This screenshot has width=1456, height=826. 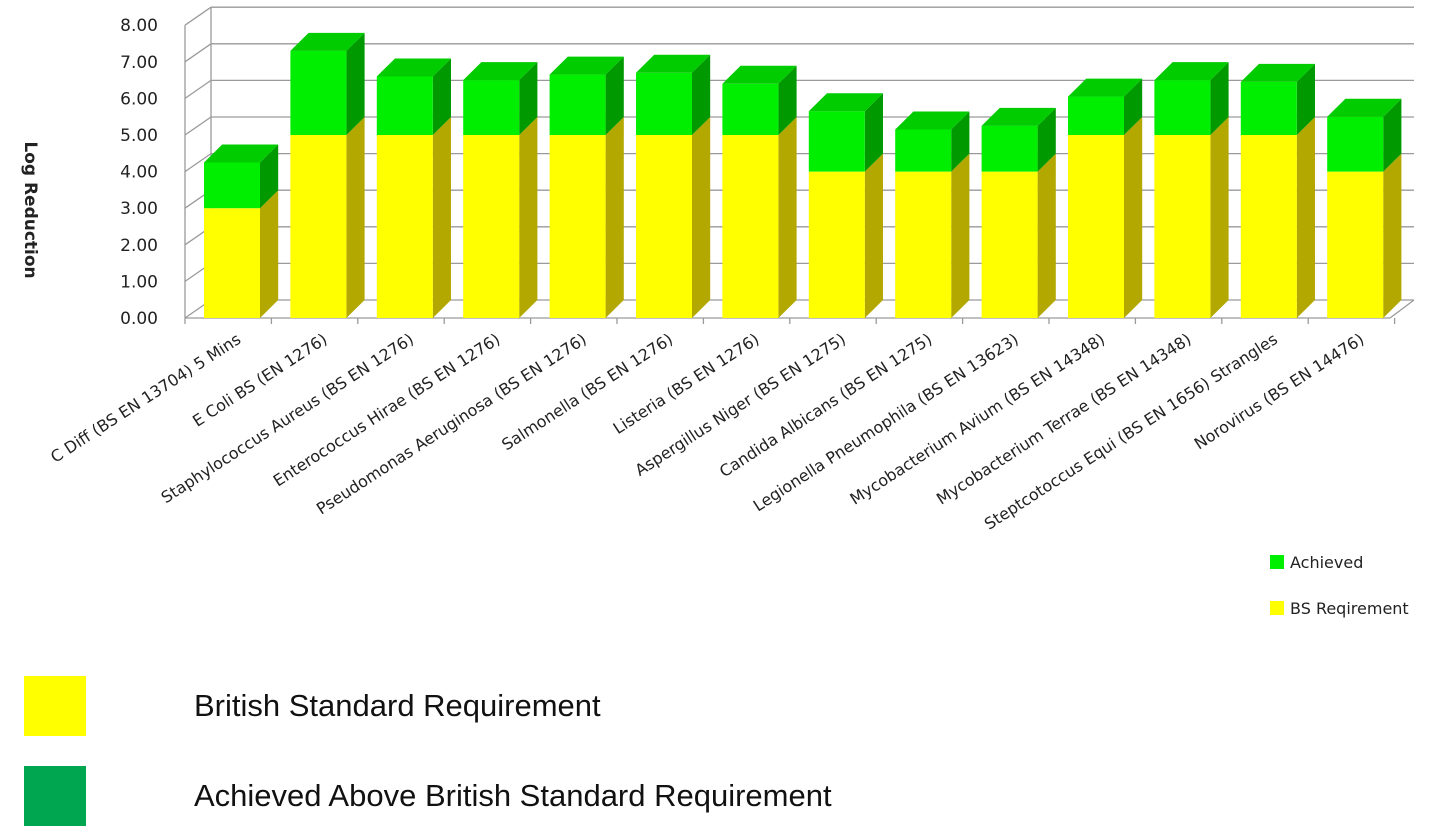 I want to click on y-tick-label: 6.00, so click(x=139, y=99).